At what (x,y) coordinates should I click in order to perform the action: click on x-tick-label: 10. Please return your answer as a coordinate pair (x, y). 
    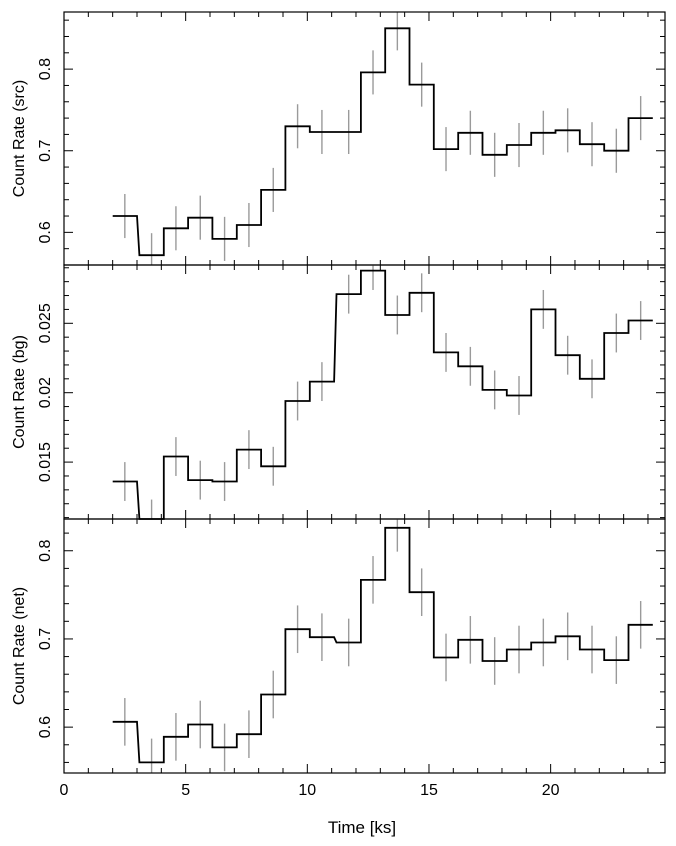
    Looking at the image, I should click on (307, 790).